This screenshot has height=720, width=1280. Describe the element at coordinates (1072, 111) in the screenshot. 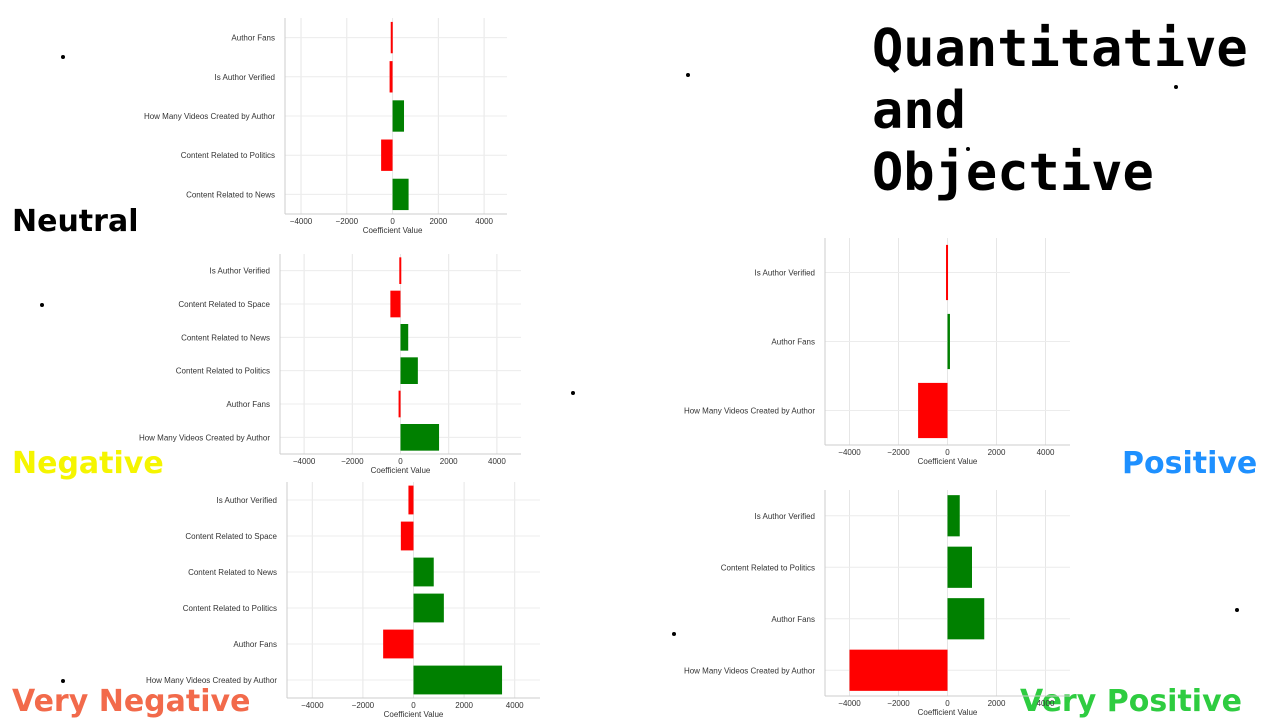

I see `main-title: Quantitative and Objective` at that location.